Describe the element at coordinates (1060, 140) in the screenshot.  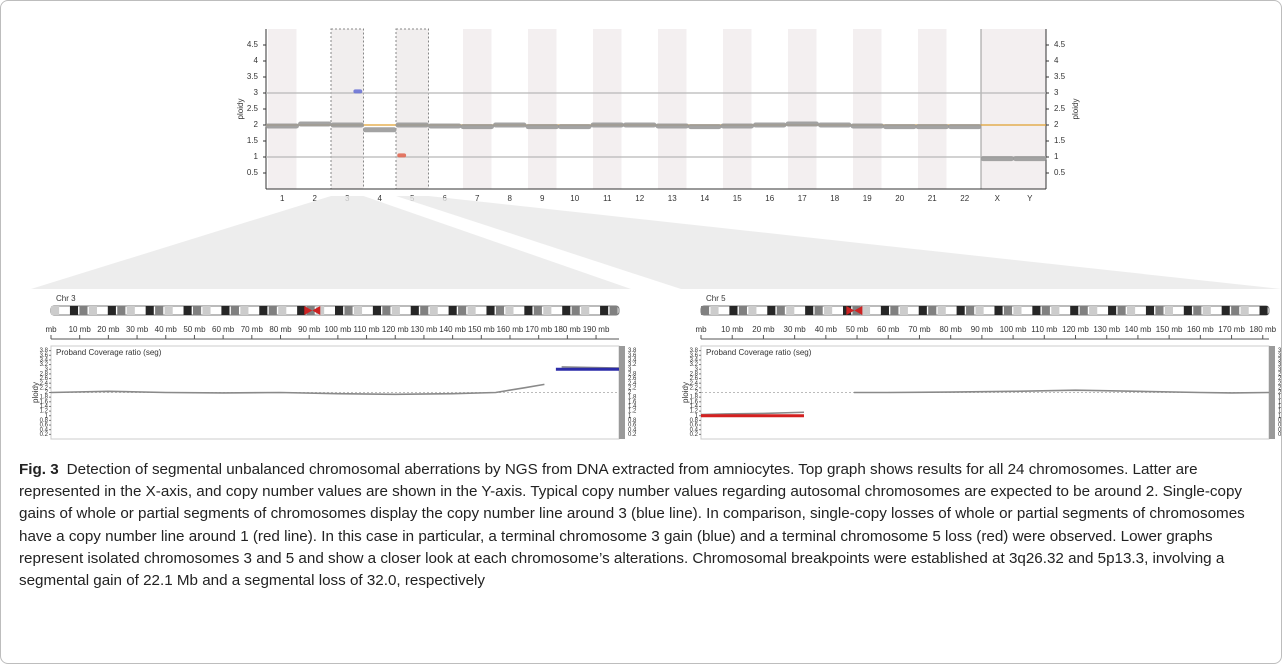
I see `y2-tick-label: 1.5` at that location.